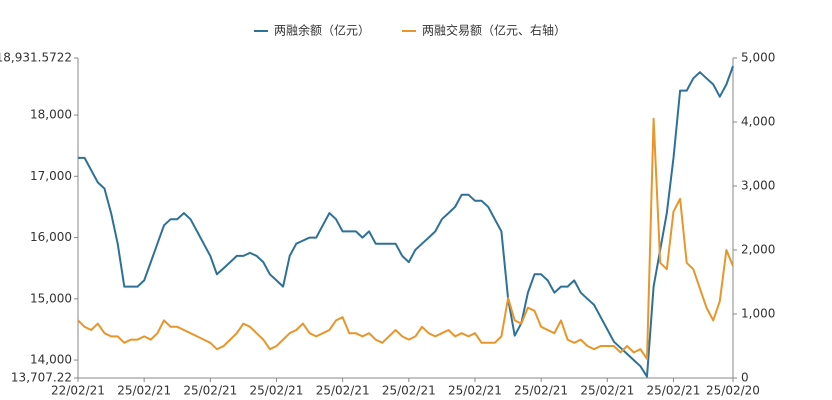 Image resolution: width=832 pixels, height=400 pixels. What do you see at coordinates (758, 314) in the screenshot?
I see `y2-tick-label: 1,000` at bounding box center [758, 314].